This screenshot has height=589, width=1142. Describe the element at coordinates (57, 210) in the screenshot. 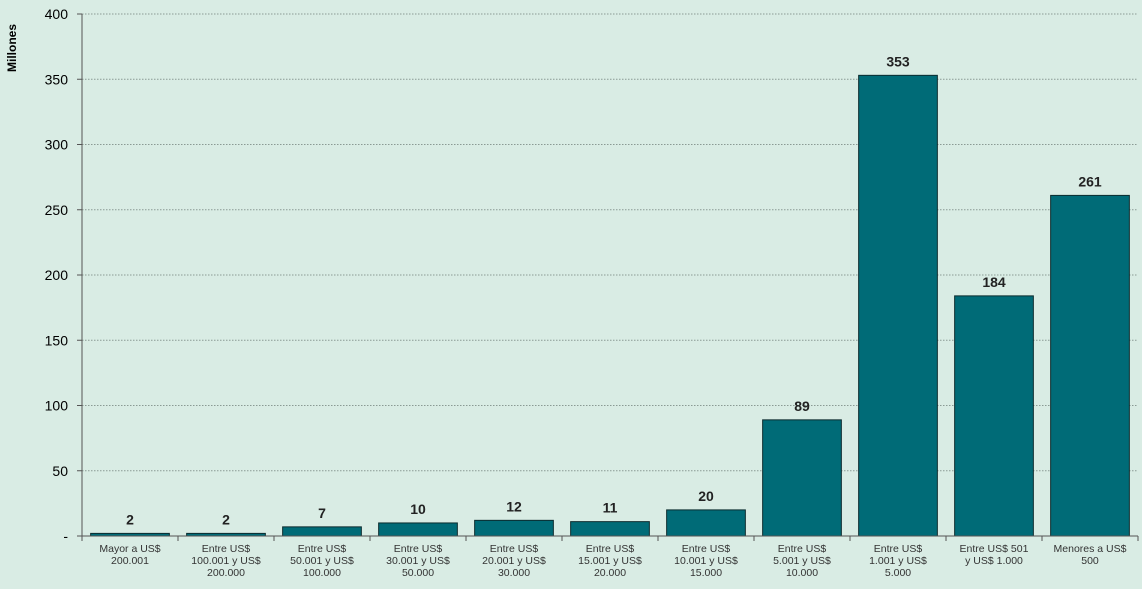

I see `y-tick-label: 250` at that location.